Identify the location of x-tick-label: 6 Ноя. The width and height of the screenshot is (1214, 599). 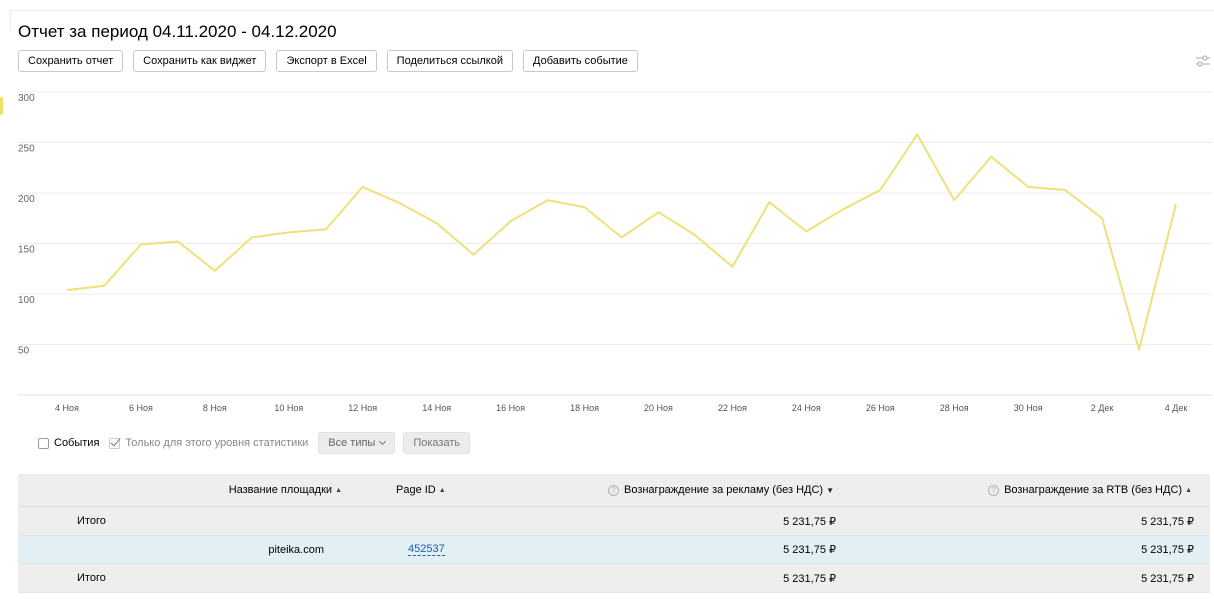
(141, 408).